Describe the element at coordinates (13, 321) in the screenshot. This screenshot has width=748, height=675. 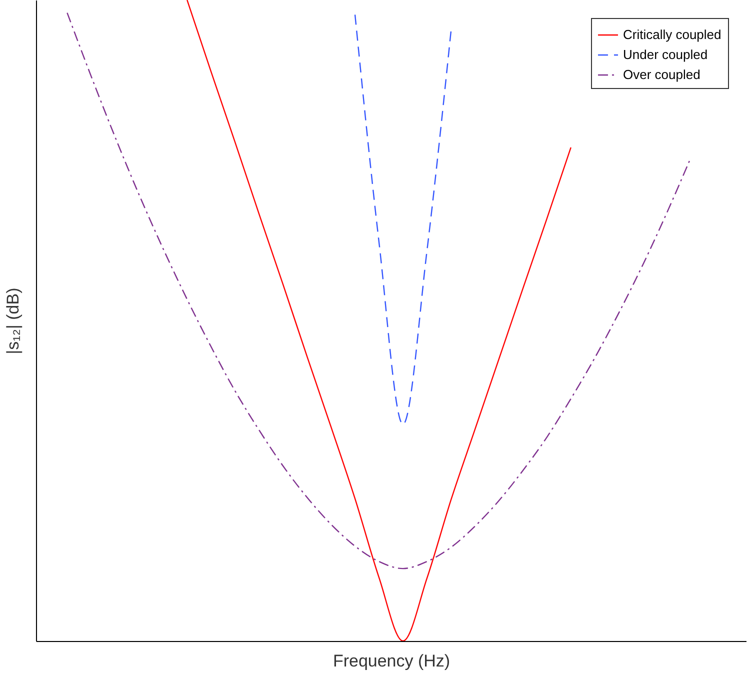
I see `y-axis-title: |s₁₂| (dB)` at that location.